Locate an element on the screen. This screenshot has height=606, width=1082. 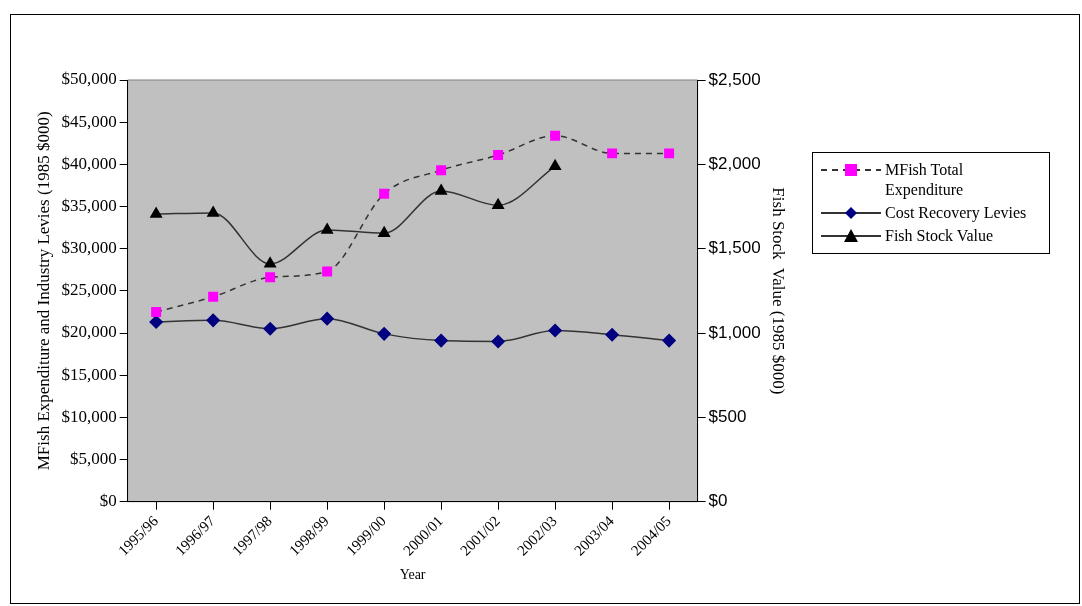
legend-label: MFish Total Expenditure is located at coordinates (925, 180).